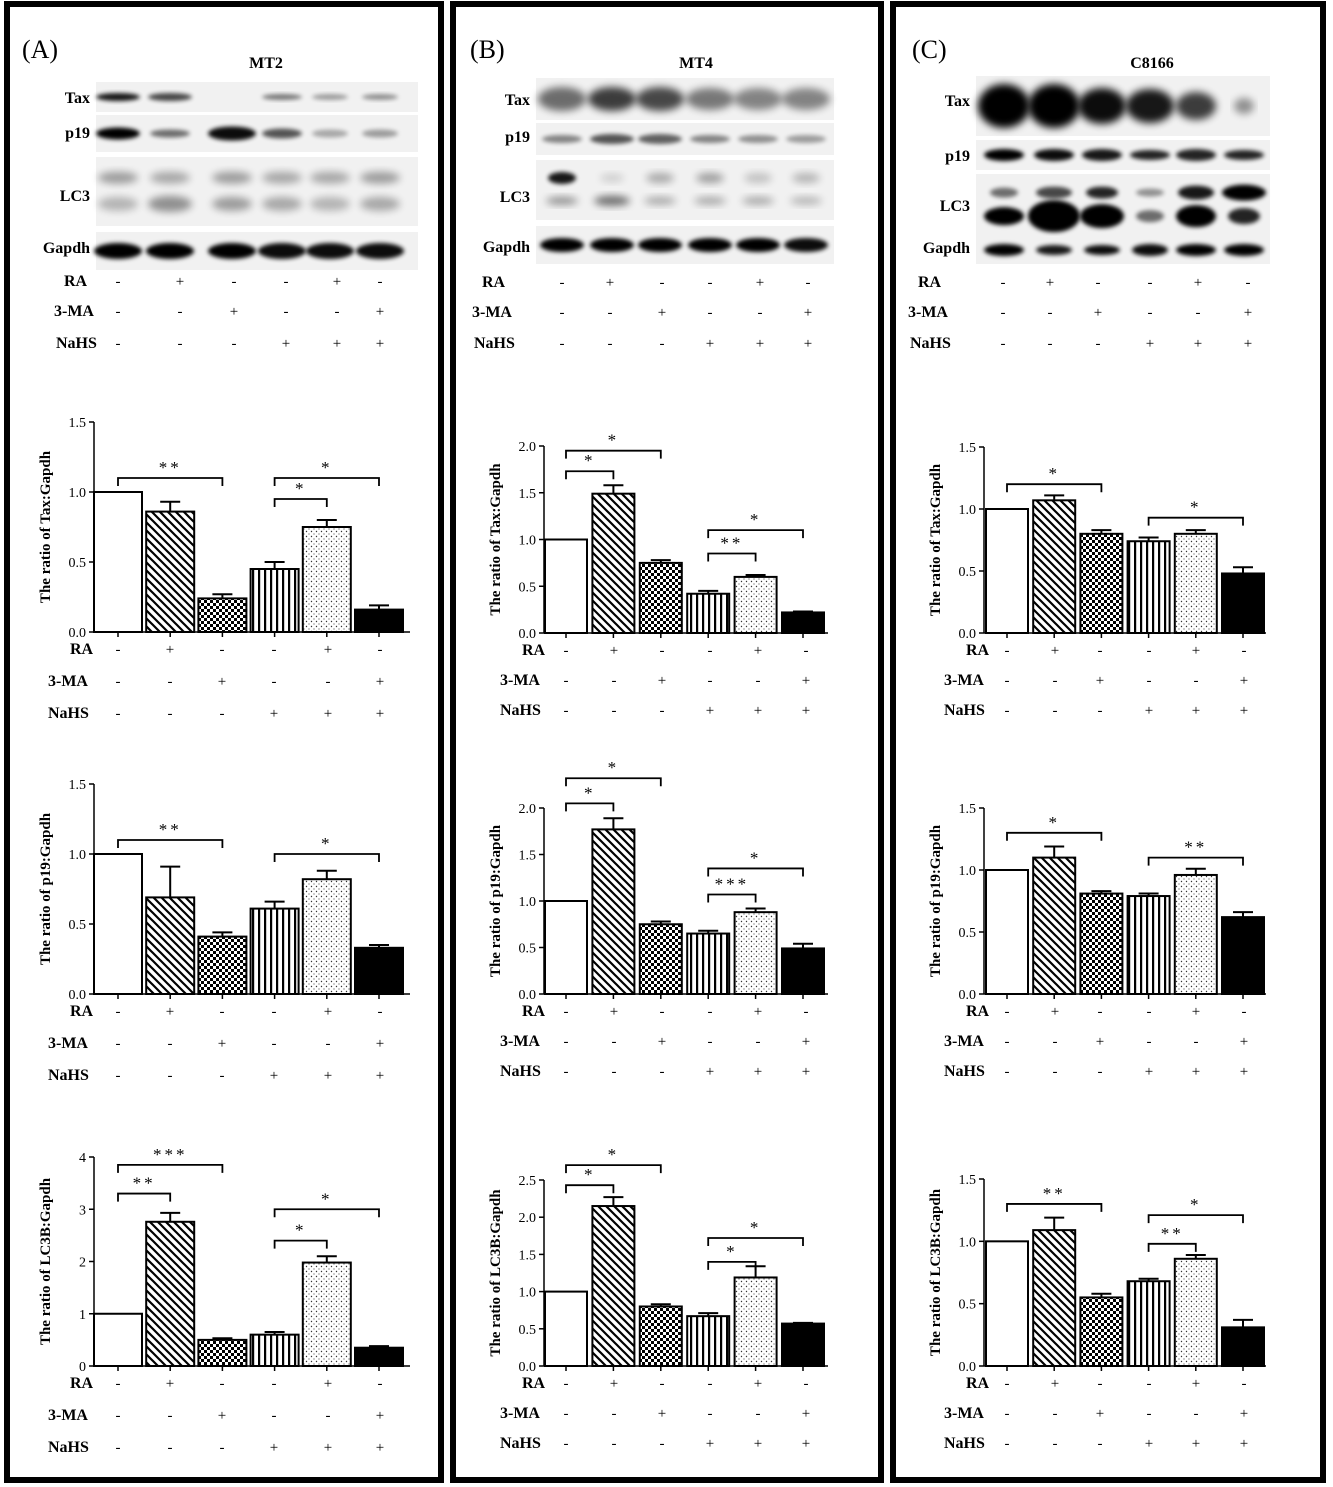 The width and height of the screenshot is (1333, 1487). Describe the element at coordinates (496, 900) in the screenshot. I see `y-axis-label: The ratio of p19:Gapdh` at that location.